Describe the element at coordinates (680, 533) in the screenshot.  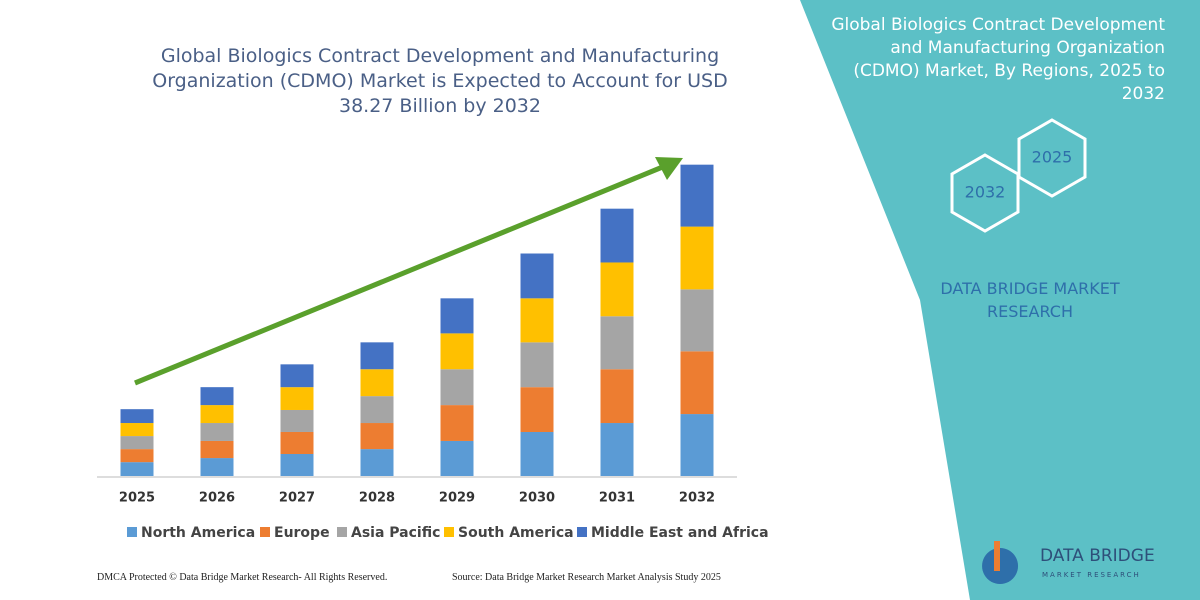
I see `legend-label: Middle East and Africa` at that location.